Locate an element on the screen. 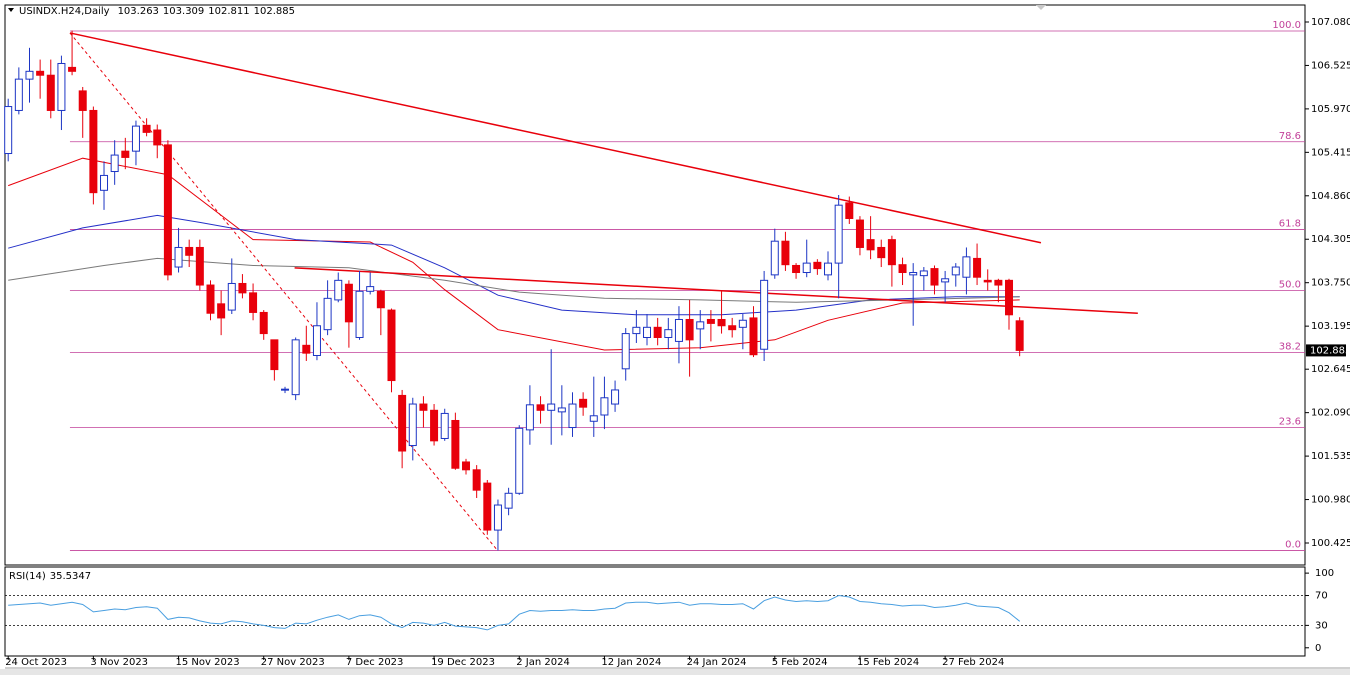 Image resolution: width=1350 pixels, height=675 pixels. scrollbar is located at coordinates (675, 672).